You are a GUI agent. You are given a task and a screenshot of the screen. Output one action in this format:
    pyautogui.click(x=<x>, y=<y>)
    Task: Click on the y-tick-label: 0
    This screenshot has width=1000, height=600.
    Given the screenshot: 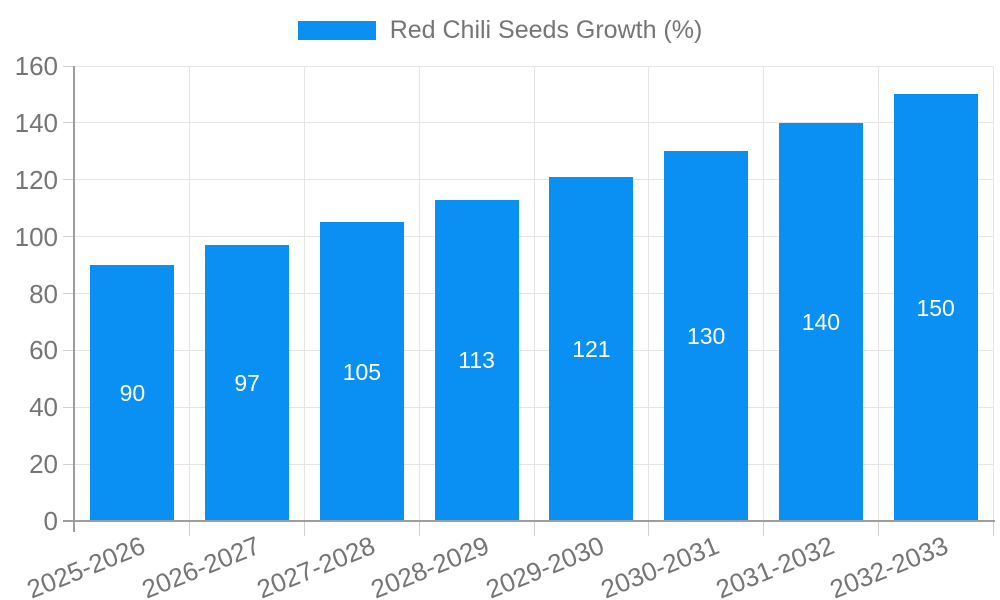 What is the action you would take?
    pyautogui.click(x=50, y=521)
    